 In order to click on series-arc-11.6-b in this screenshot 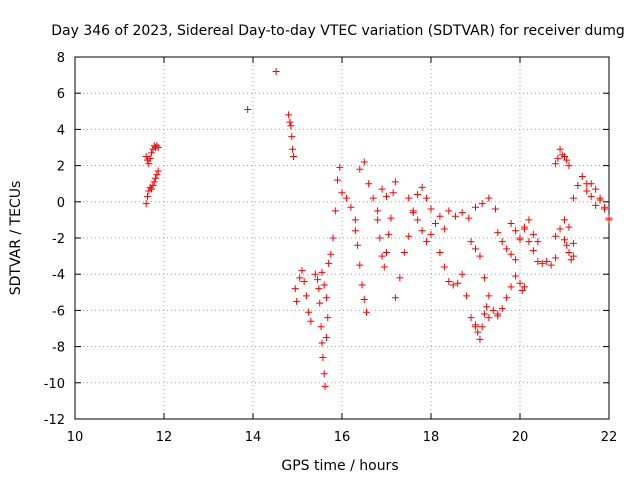, I will do `click(152, 187)`.